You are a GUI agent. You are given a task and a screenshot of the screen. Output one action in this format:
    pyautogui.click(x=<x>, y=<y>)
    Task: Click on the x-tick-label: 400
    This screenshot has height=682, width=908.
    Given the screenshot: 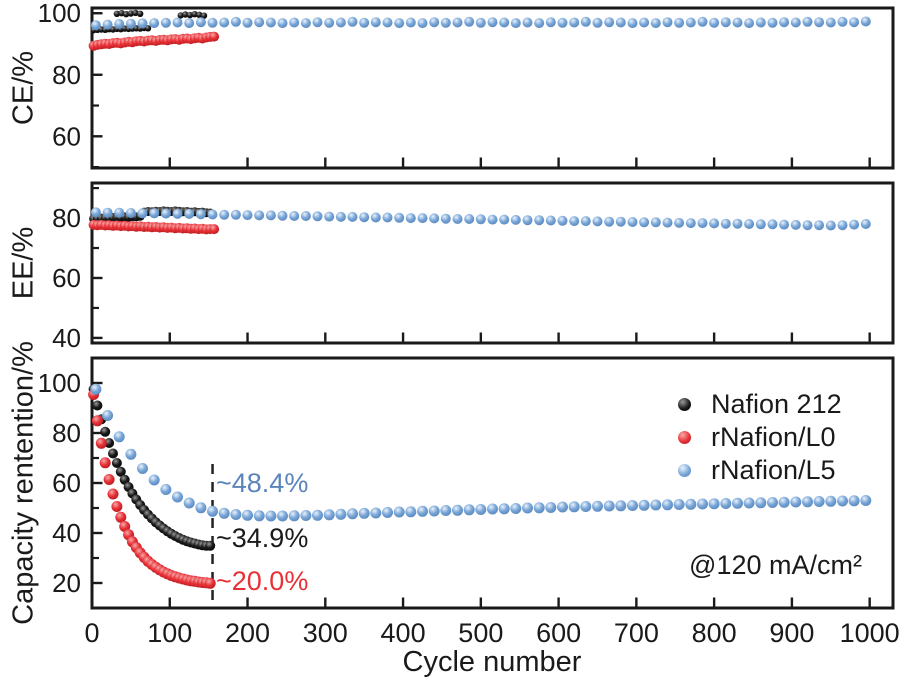 What is the action you would take?
    pyautogui.click(x=403, y=633)
    